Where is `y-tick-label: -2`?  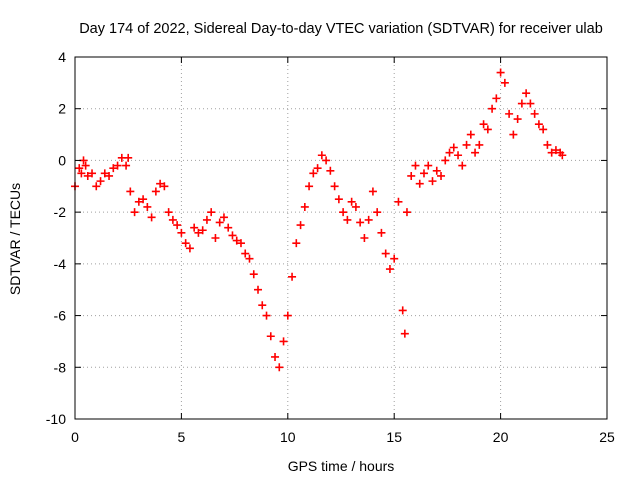 y-tick-label: -2 is located at coordinates (60, 212).